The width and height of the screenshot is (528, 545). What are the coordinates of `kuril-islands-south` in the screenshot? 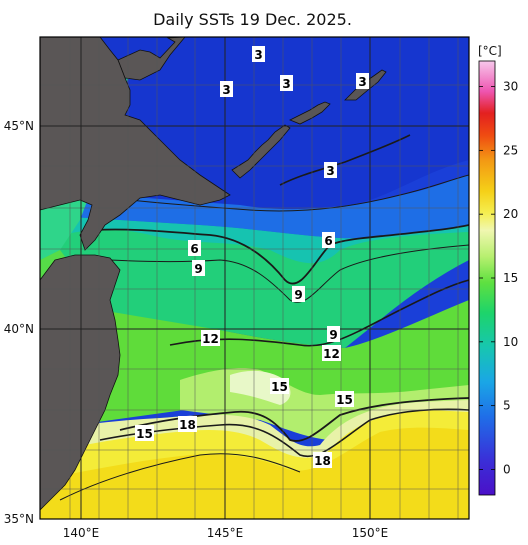 It's located at (261, 151).